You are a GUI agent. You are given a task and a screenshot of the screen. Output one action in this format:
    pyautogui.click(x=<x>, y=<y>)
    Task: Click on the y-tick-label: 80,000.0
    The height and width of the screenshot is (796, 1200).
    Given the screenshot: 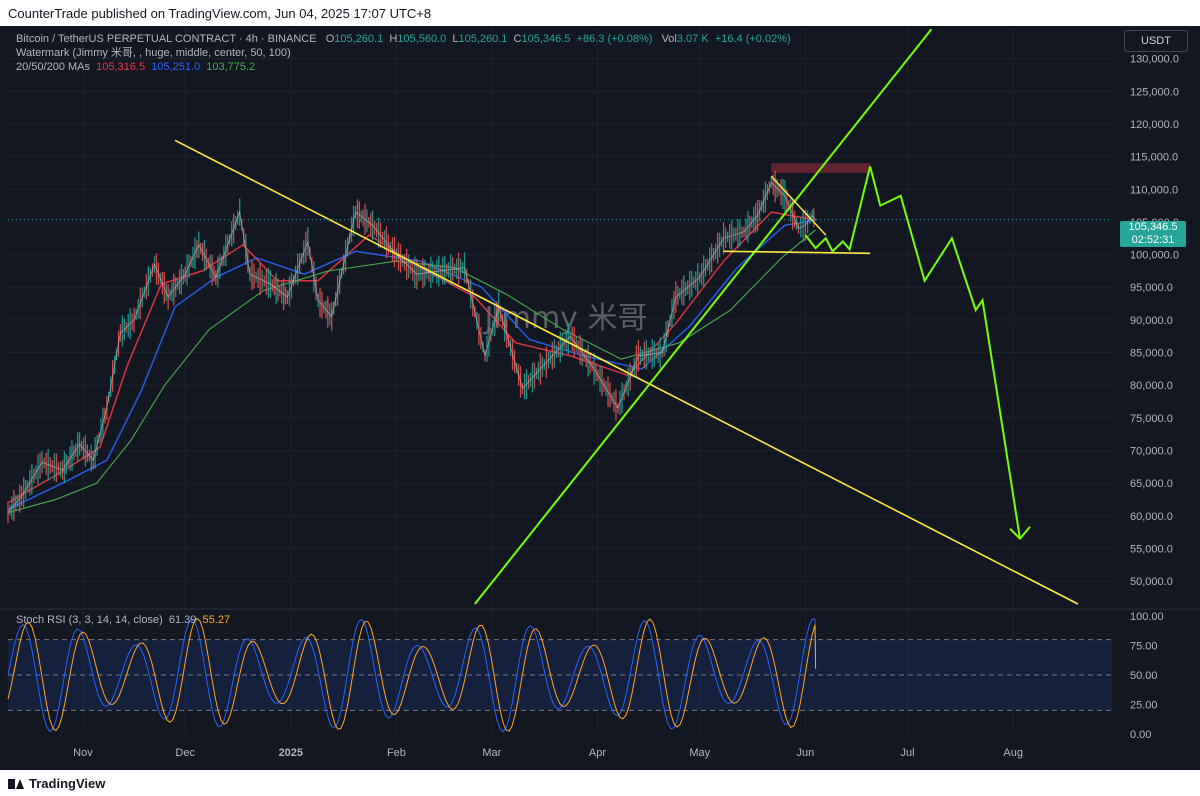 What is the action you would take?
    pyautogui.click(x=1151, y=386)
    